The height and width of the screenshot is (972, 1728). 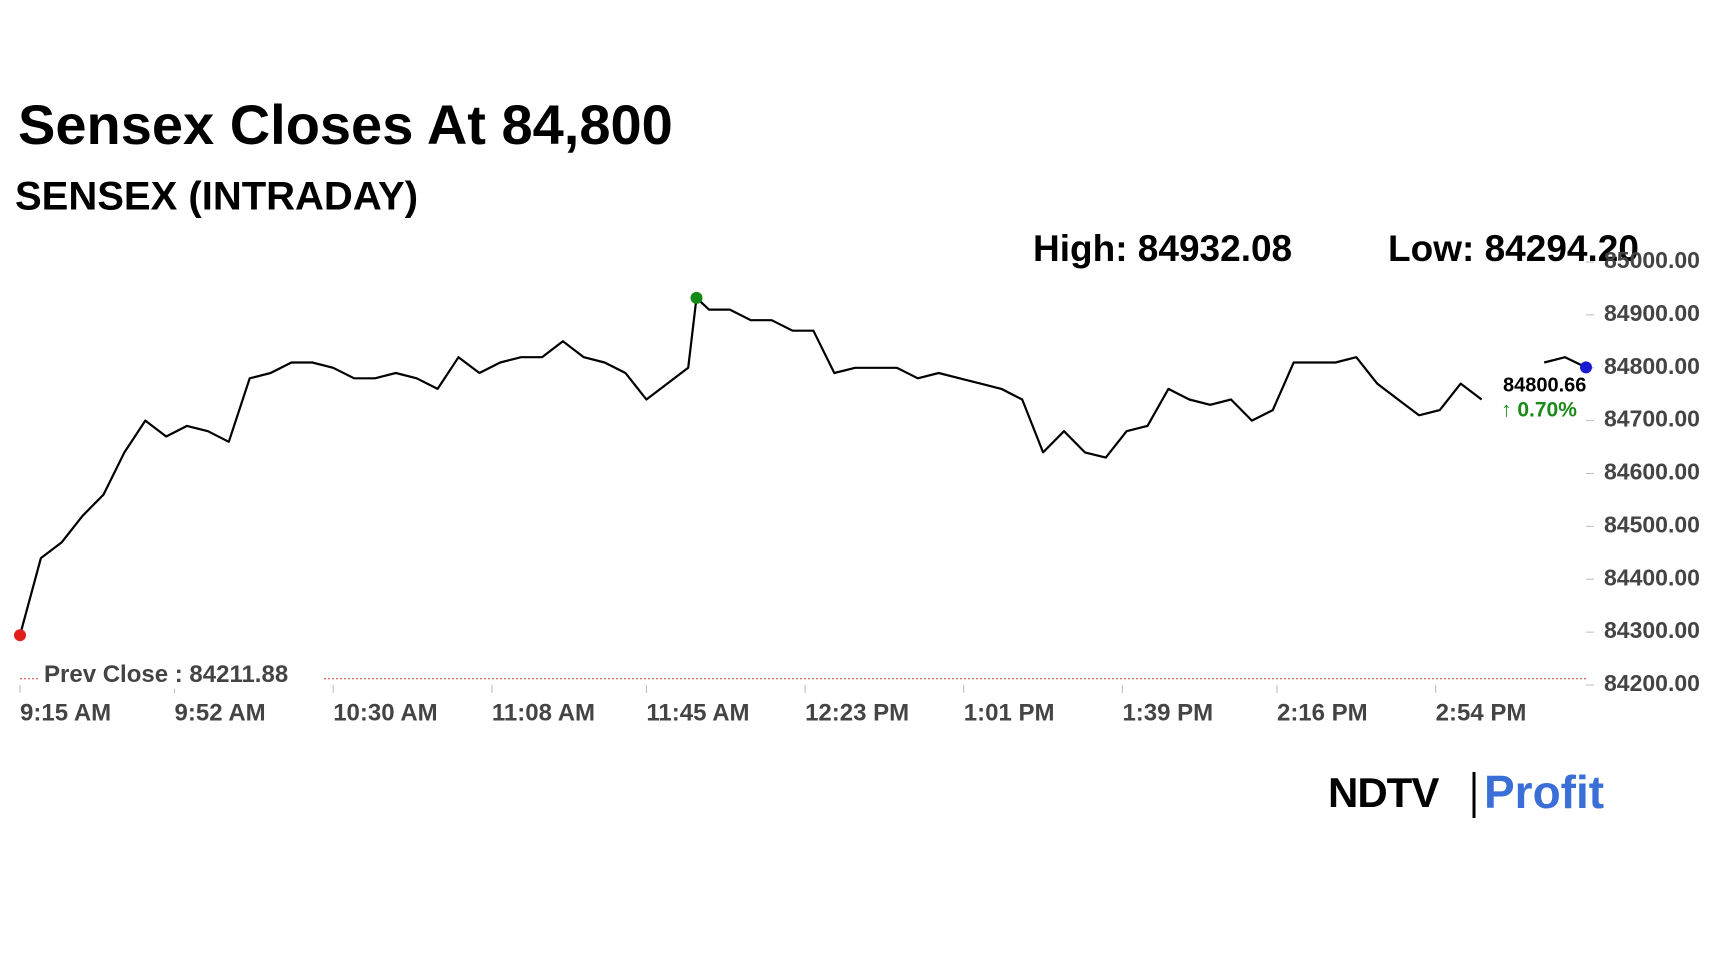 I want to click on change-label: ↑ 0.70%, so click(x=1539, y=410).